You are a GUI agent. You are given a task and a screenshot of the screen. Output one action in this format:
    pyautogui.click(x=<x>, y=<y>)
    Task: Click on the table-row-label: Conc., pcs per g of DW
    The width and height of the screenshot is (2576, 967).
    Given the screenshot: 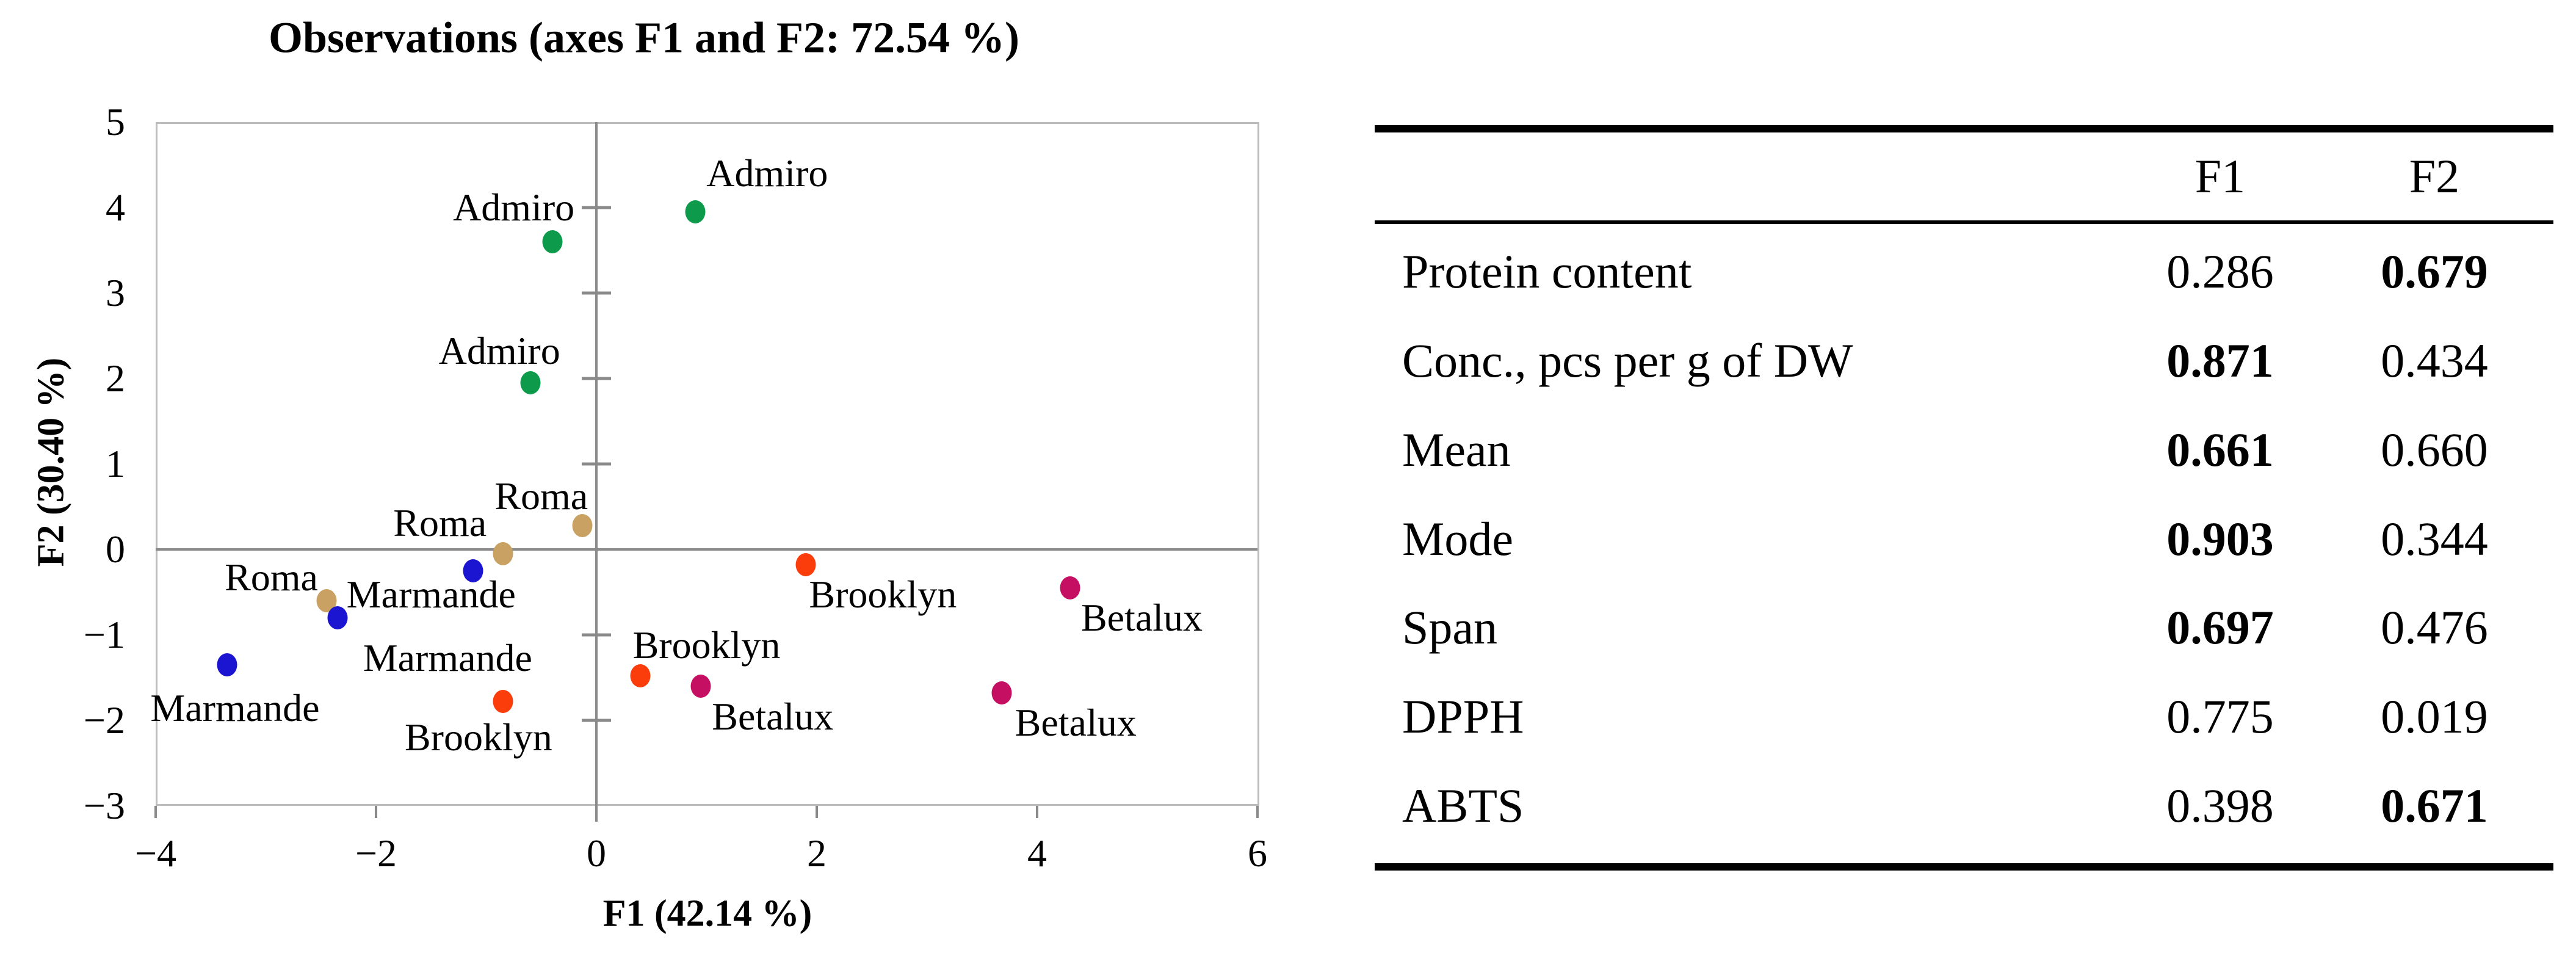 What is the action you would take?
    pyautogui.click(x=1627, y=360)
    